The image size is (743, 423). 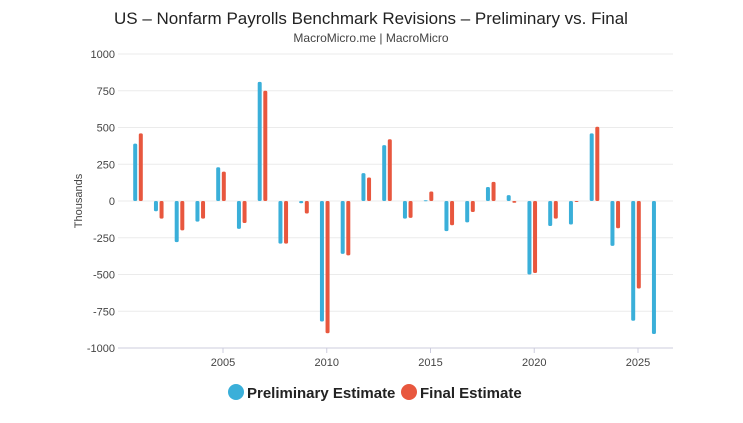 I want to click on final-bar-2007, so click(x=265, y=145).